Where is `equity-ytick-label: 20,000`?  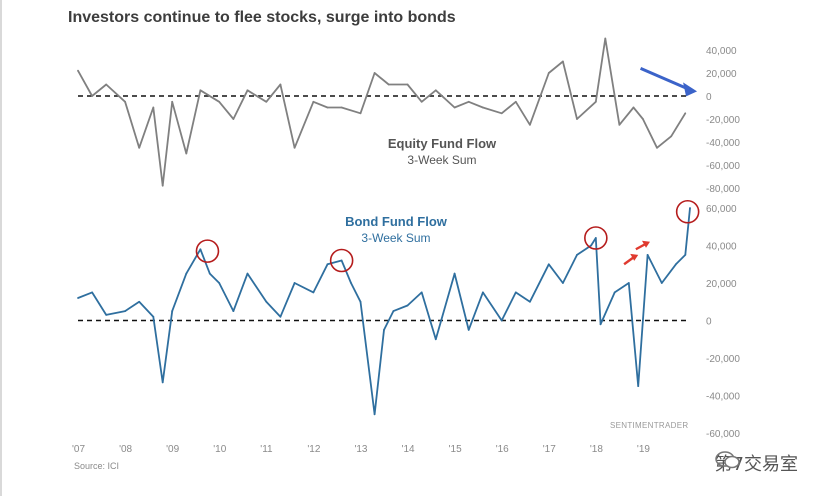
equity-ytick-label: 20,000 is located at coordinates (721, 74).